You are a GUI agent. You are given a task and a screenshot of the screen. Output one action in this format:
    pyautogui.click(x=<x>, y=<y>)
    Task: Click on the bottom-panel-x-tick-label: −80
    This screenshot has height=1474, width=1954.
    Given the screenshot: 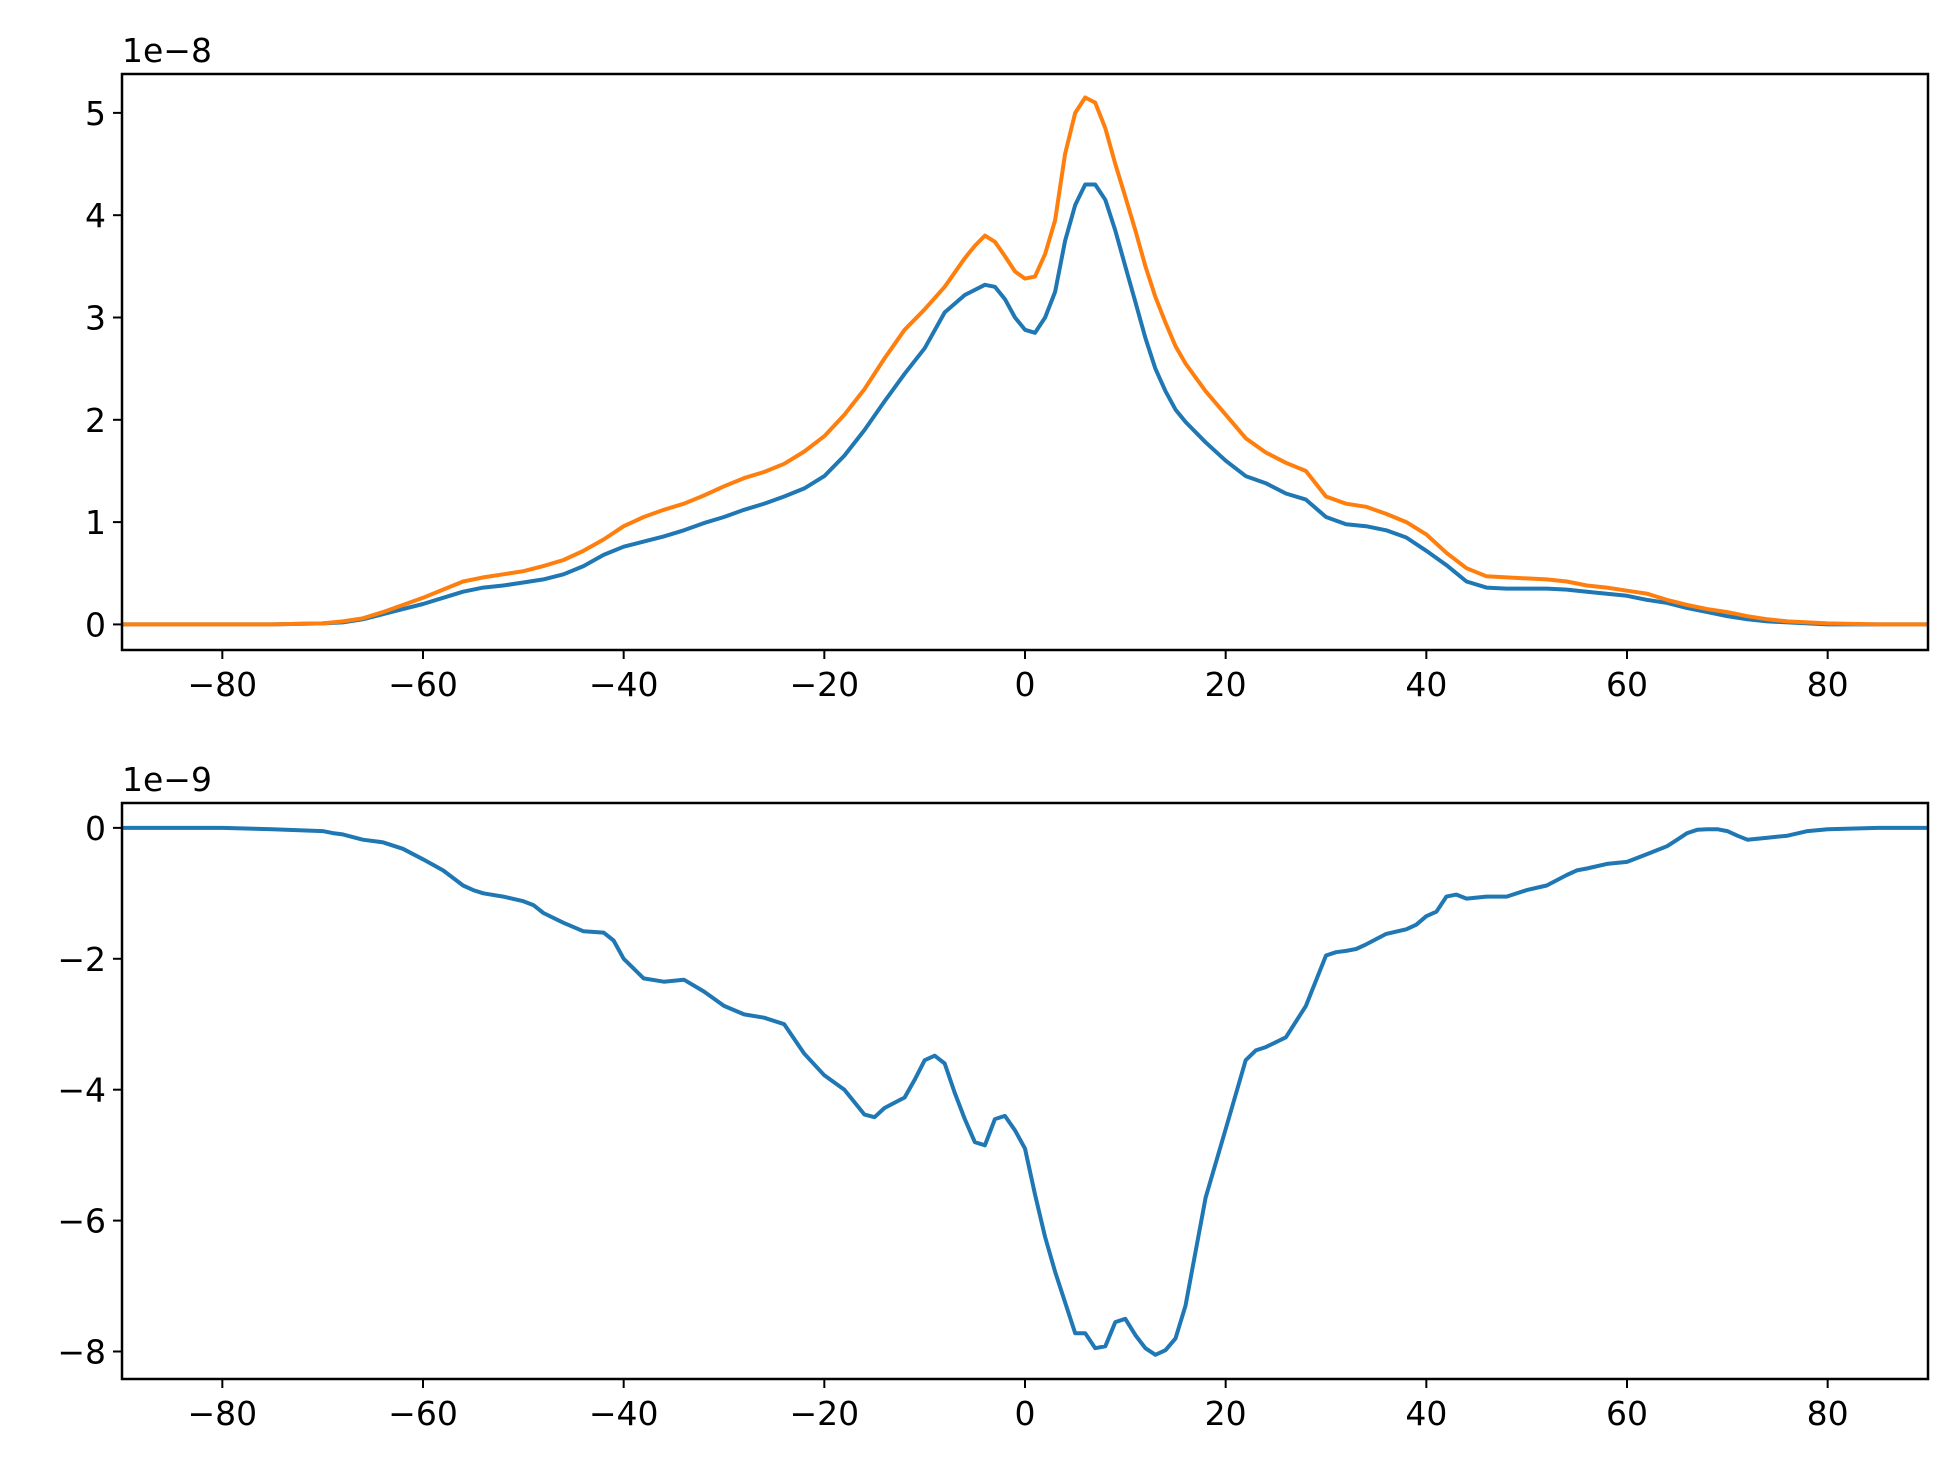 What is the action you would take?
    pyautogui.click(x=223, y=1413)
    